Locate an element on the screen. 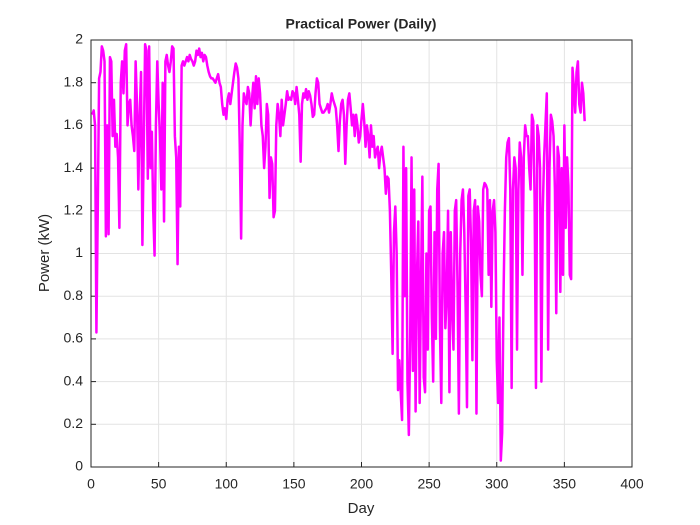 This screenshot has height=525, width=700. y-tick-label: 1.4 is located at coordinates (74, 167).